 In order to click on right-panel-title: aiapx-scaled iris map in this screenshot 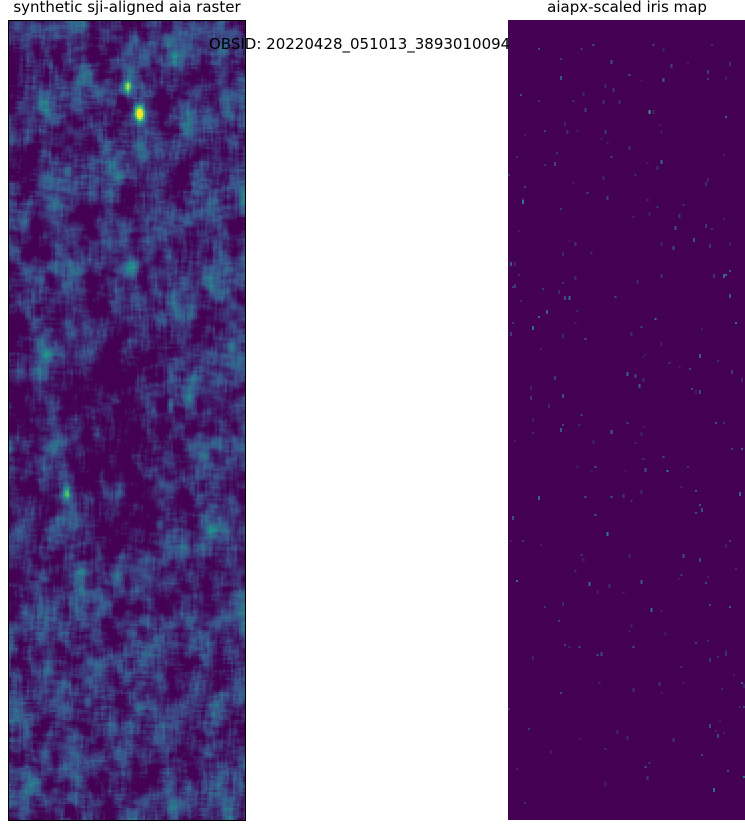, I will do `click(627, 8)`.